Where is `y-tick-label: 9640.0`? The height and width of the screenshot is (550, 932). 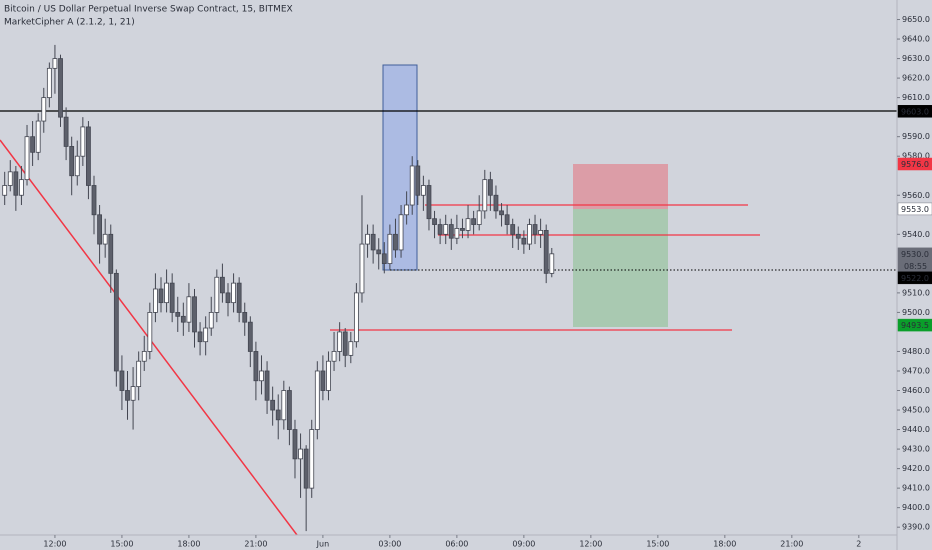
y-tick-label: 9640.0 is located at coordinates (916, 39).